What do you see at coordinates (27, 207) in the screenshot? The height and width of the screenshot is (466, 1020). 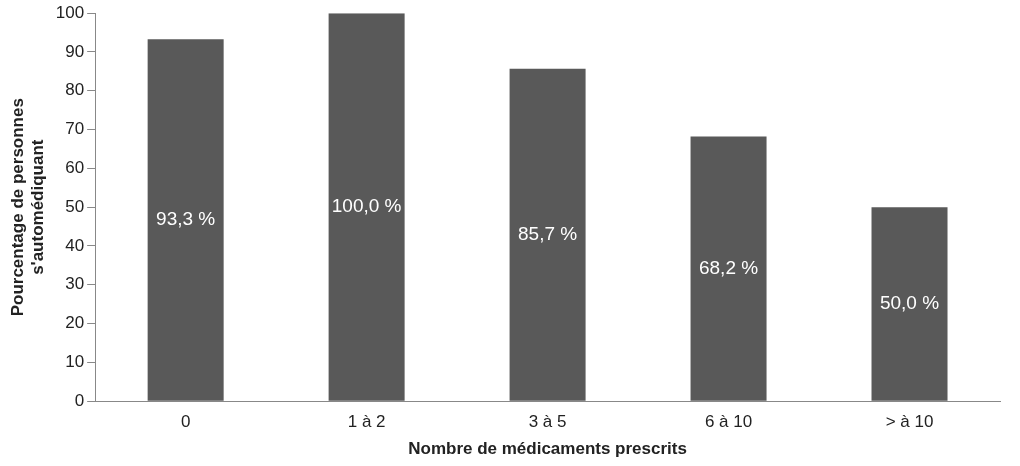 I see `y-axis-title: Pourcentage de personnes s'automédiquant` at bounding box center [27, 207].